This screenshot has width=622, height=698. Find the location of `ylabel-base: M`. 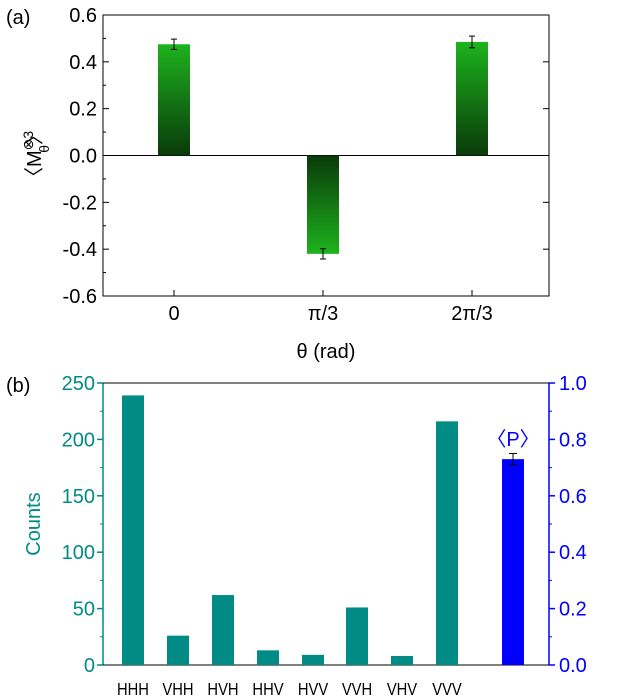

ylabel-base: M is located at coordinates (35, 158).